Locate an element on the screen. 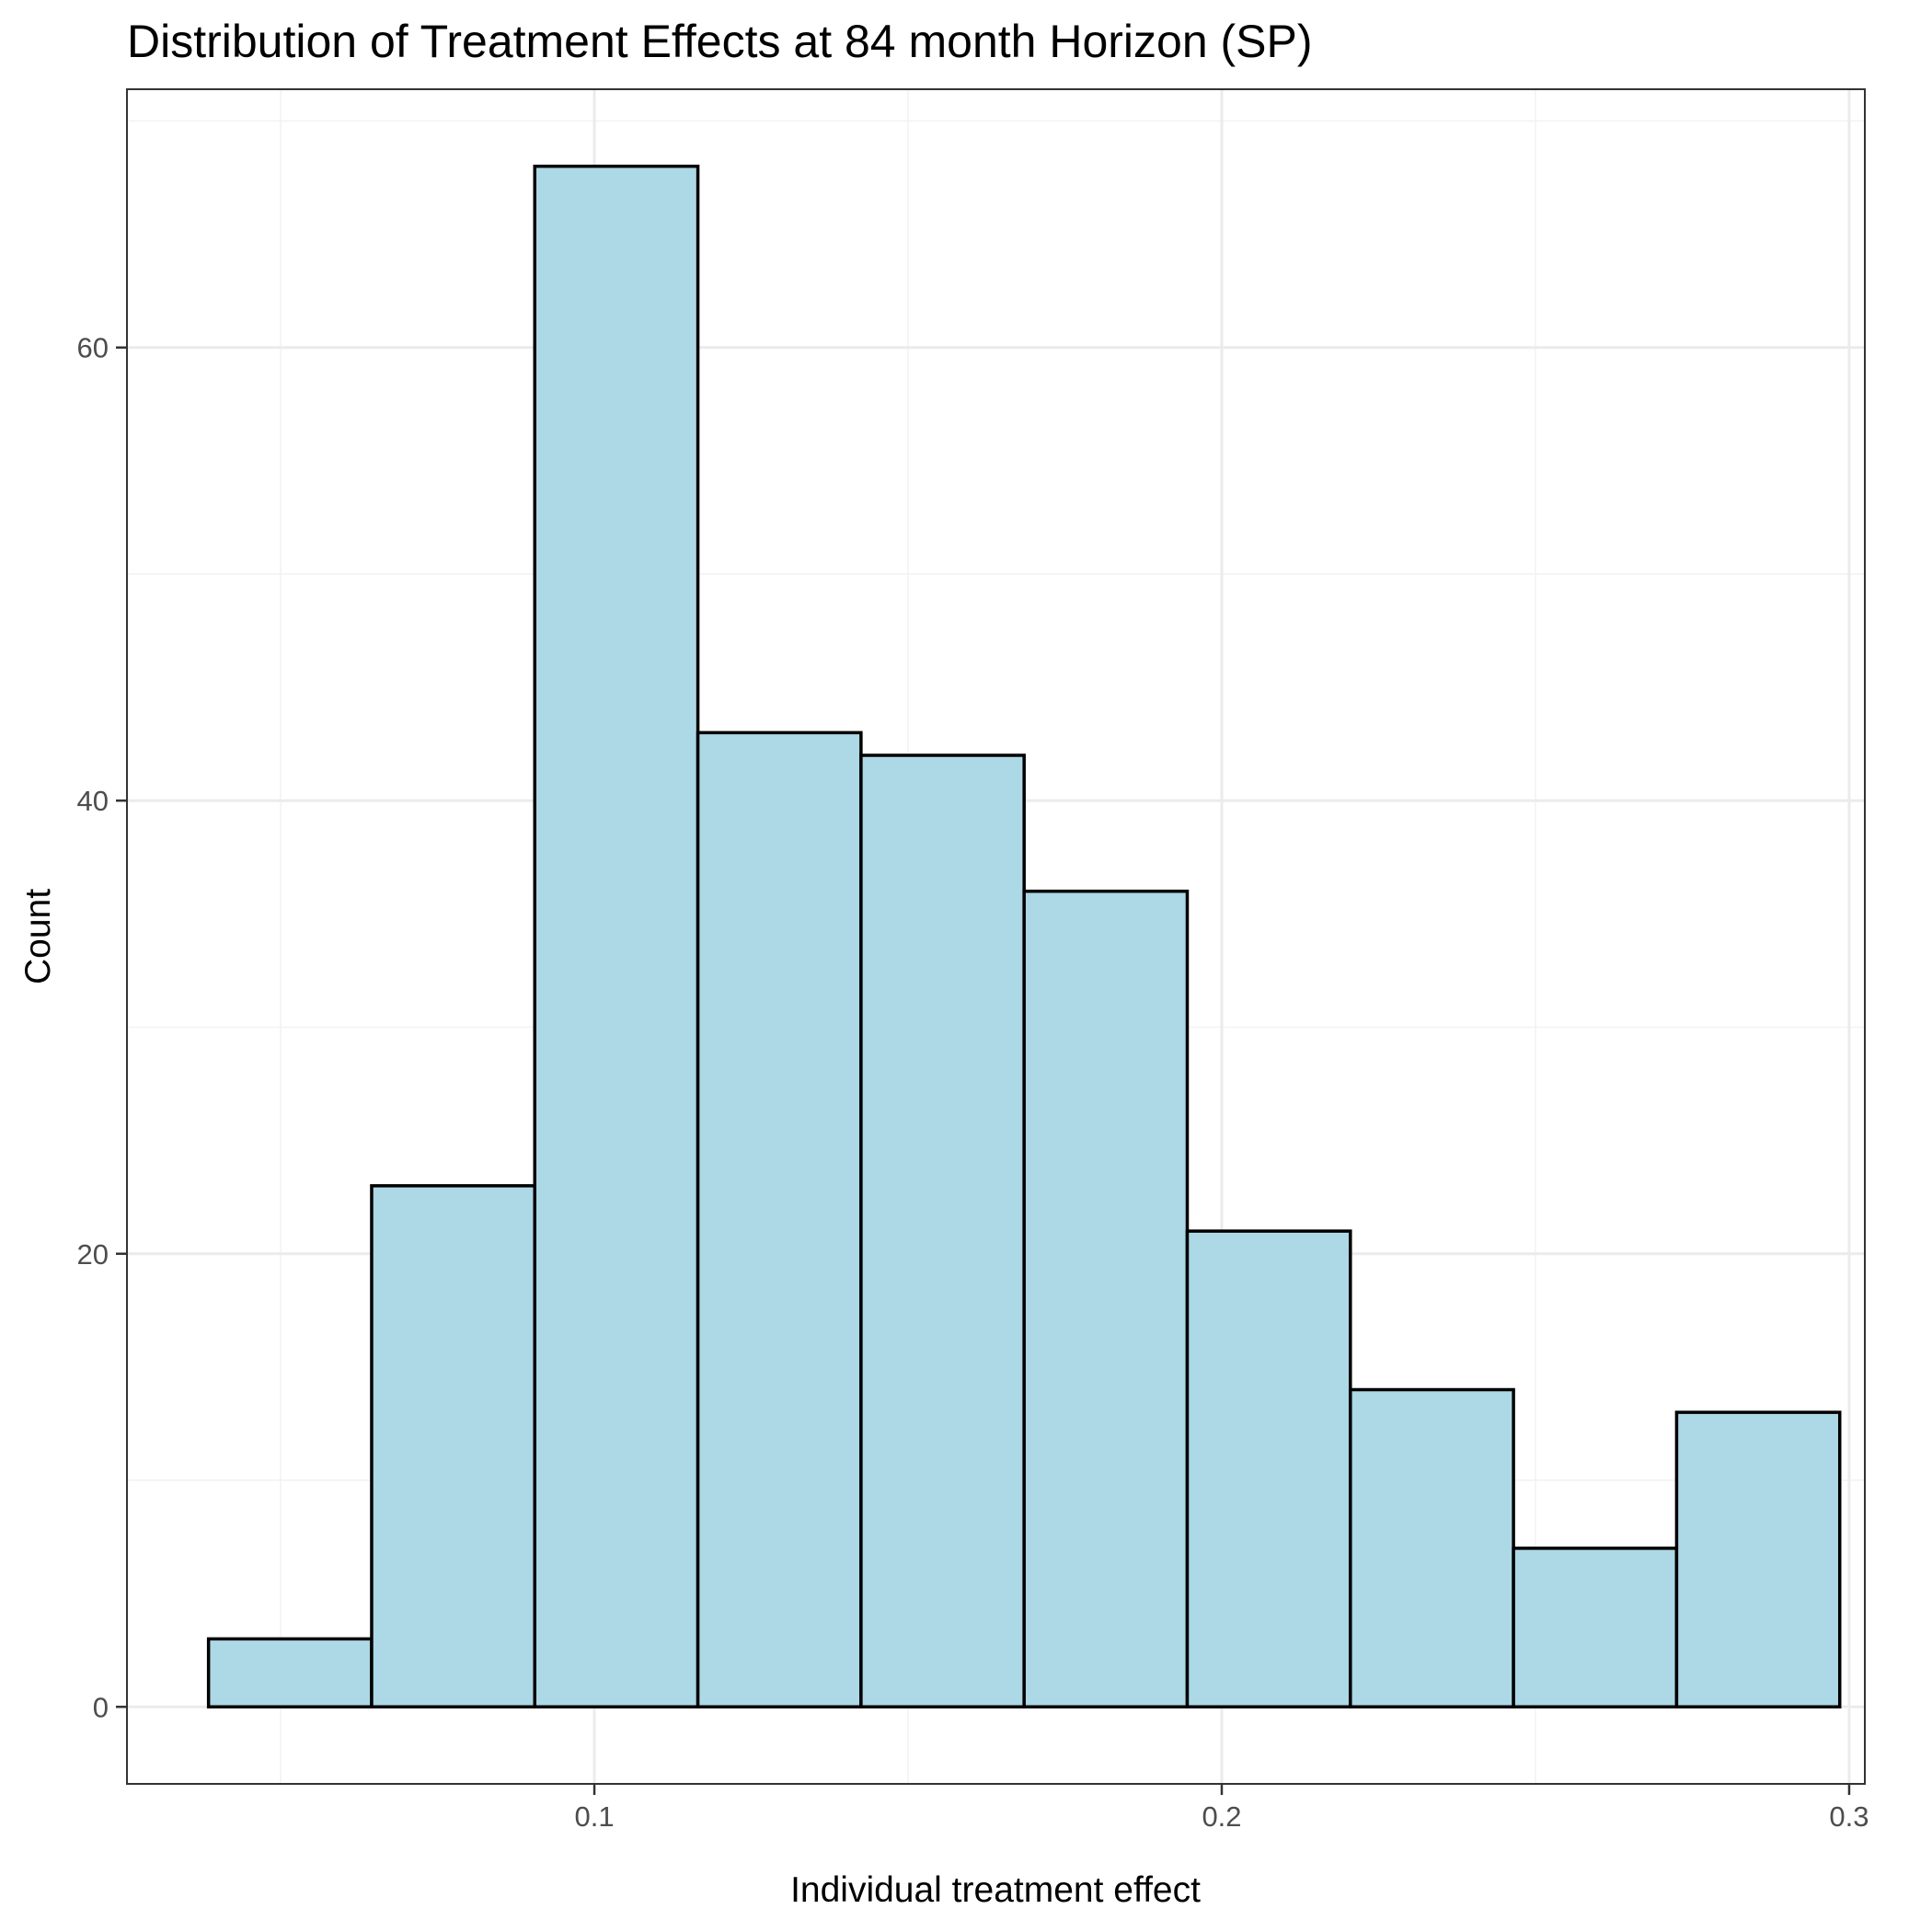  y-tick-label: 60 is located at coordinates (93, 348).